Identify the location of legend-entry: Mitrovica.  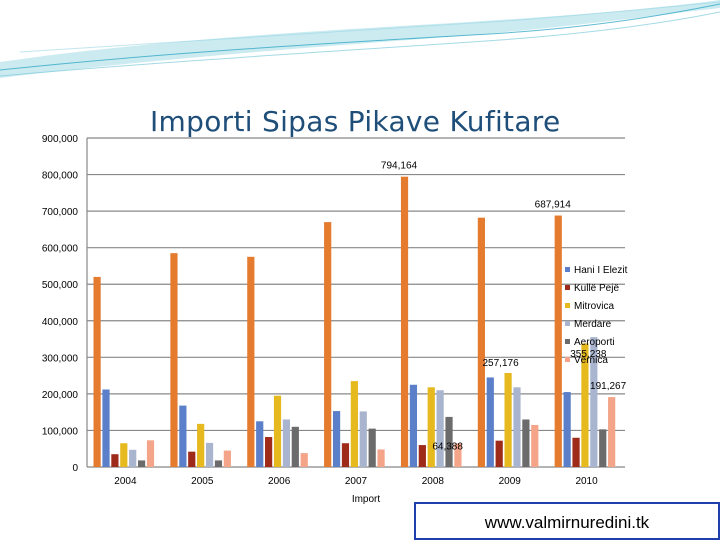
(594, 306).